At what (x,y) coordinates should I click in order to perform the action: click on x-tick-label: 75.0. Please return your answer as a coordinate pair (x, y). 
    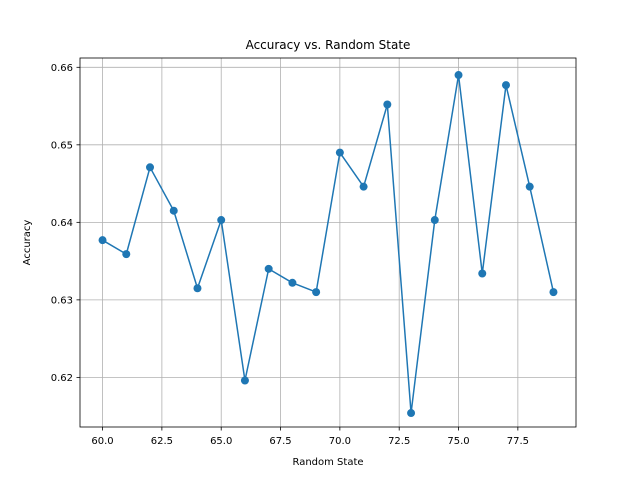
    Looking at the image, I should click on (458, 441).